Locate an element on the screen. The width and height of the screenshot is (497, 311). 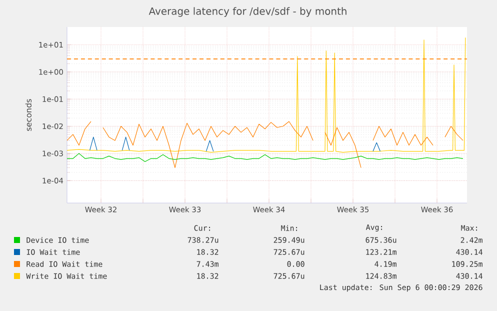
chart-title: Average latency for /dev/sdf - by month is located at coordinates (247, 12).